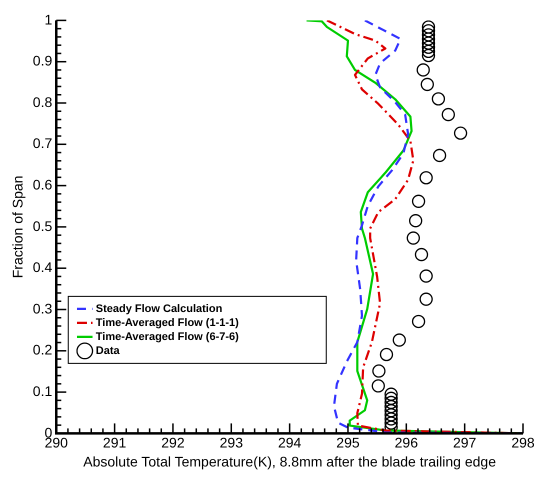  Describe the element at coordinates (42, 60) in the screenshot. I see `y-tick-label: 0.9` at that location.